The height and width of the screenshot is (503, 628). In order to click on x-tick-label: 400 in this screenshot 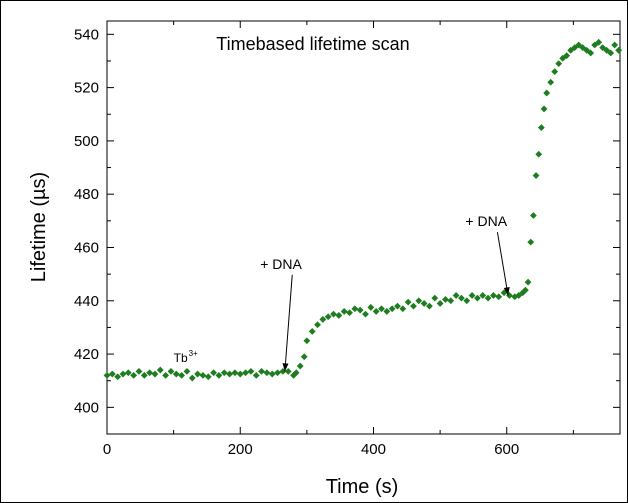, I will do `click(373, 449)`.